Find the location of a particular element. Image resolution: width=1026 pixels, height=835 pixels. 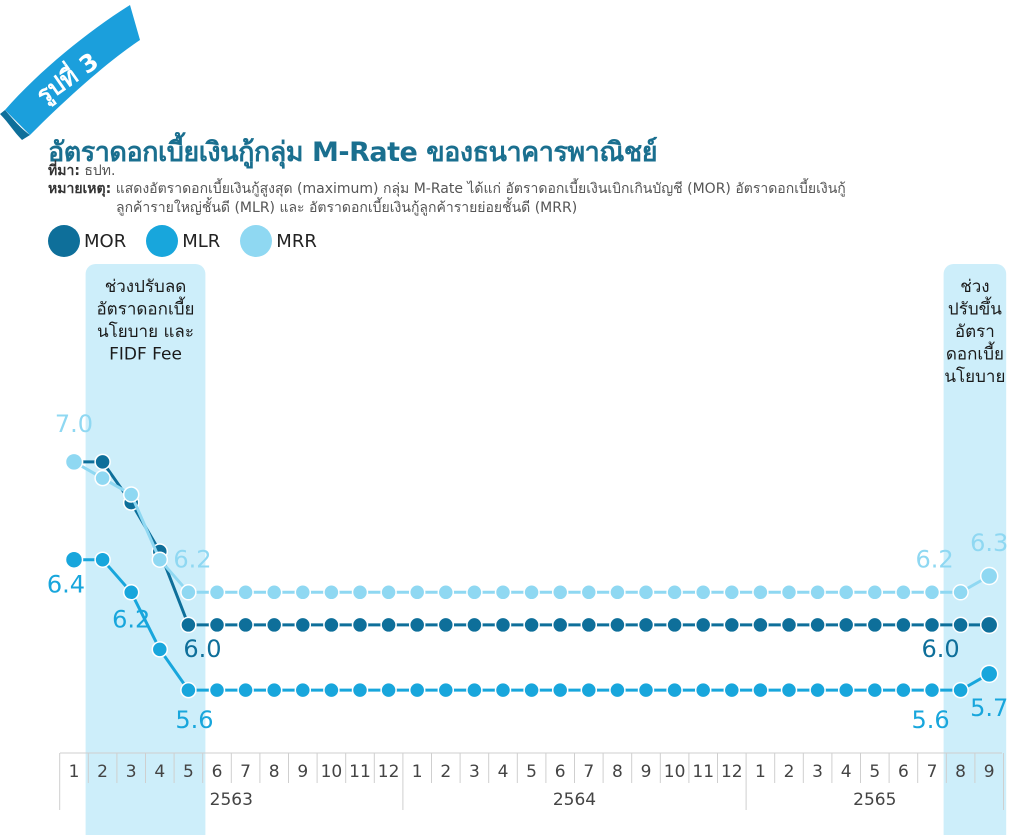

shaded-period-label: อัตรา is located at coordinates (975, 332).